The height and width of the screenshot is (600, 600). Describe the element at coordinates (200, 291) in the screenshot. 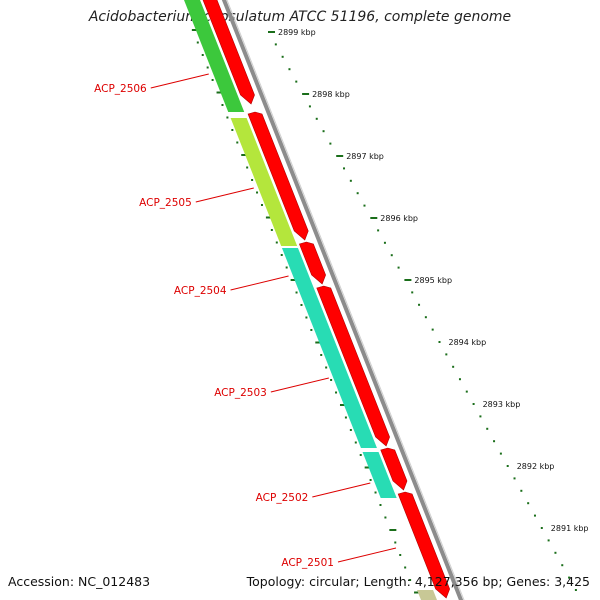

I see `gene-label-acp_2504: ACP_2504` at that location.